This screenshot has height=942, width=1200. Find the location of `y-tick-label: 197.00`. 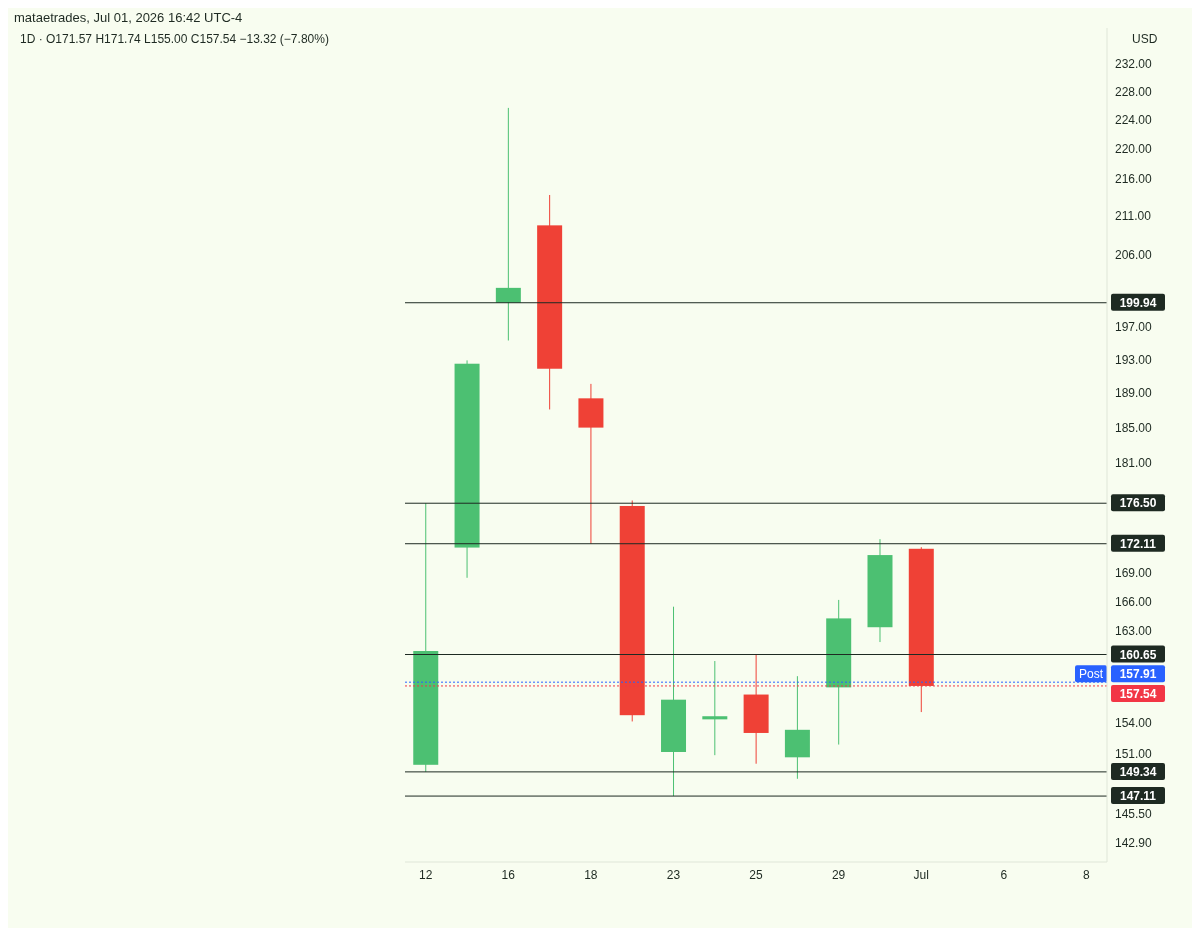

y-tick-label: 197.00 is located at coordinates (1134, 326).